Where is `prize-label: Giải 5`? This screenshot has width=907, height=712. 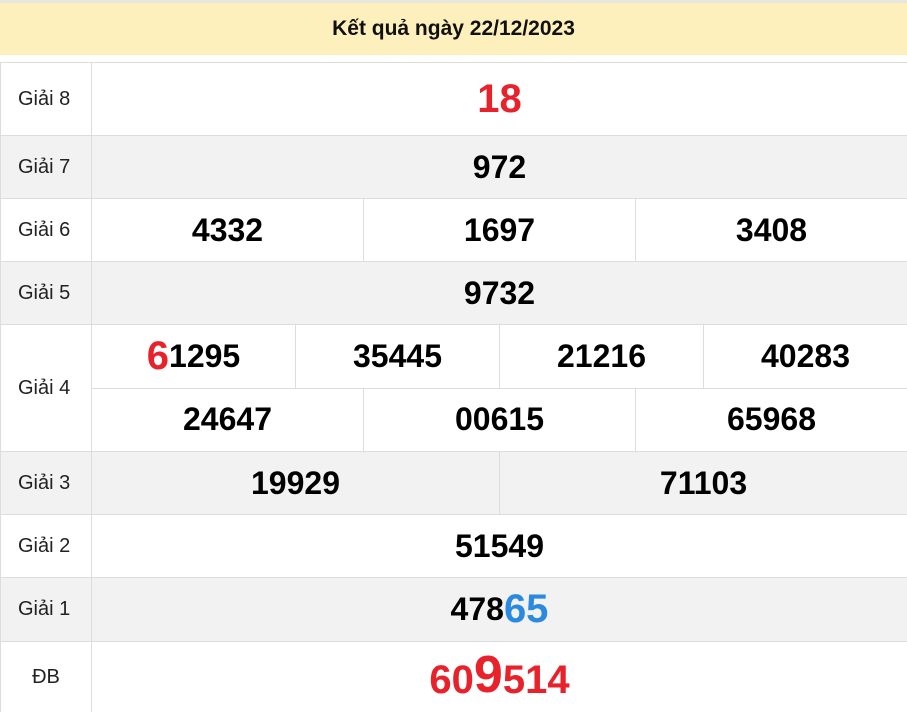 prize-label: Giải 5 is located at coordinates (46, 293).